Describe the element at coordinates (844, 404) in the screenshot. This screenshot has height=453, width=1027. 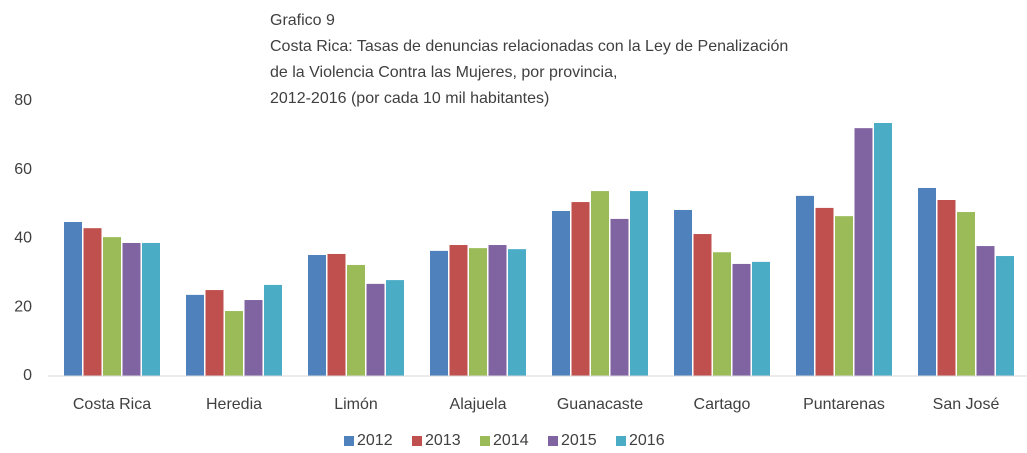
I see `x-tick-label: Puntarenas` at that location.